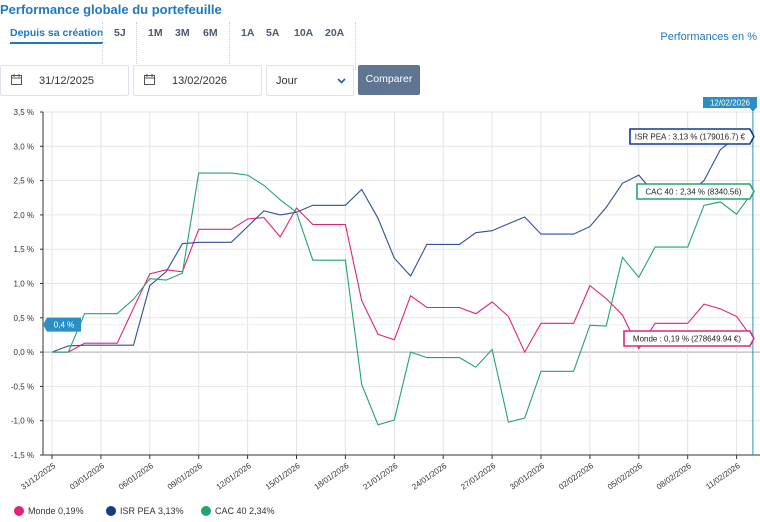 The width and height of the screenshot is (760, 522). Describe the element at coordinates (22, 455) in the screenshot. I see `y-tick-label: -1,5 %` at that location.